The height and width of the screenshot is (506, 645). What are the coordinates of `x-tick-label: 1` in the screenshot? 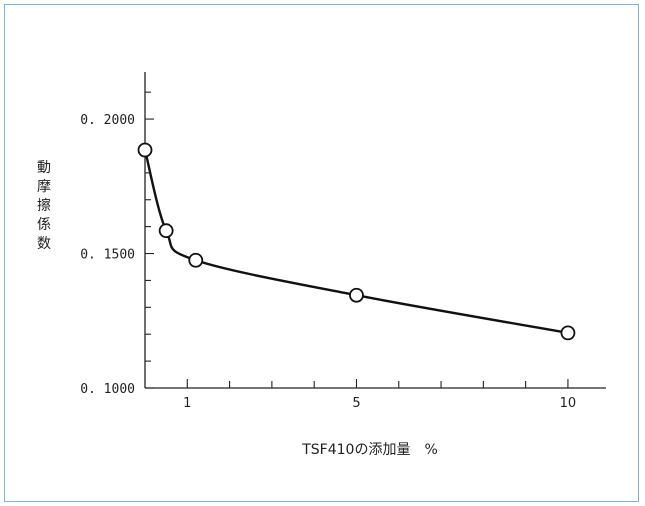 It's located at (187, 403).